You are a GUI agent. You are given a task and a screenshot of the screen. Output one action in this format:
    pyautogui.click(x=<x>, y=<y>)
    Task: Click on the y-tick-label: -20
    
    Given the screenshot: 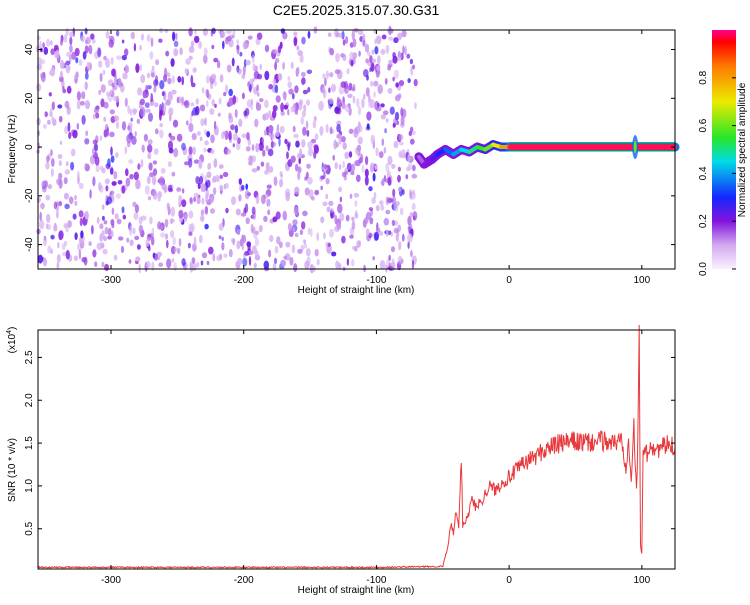 What is the action you would take?
    pyautogui.click(x=29, y=195)
    